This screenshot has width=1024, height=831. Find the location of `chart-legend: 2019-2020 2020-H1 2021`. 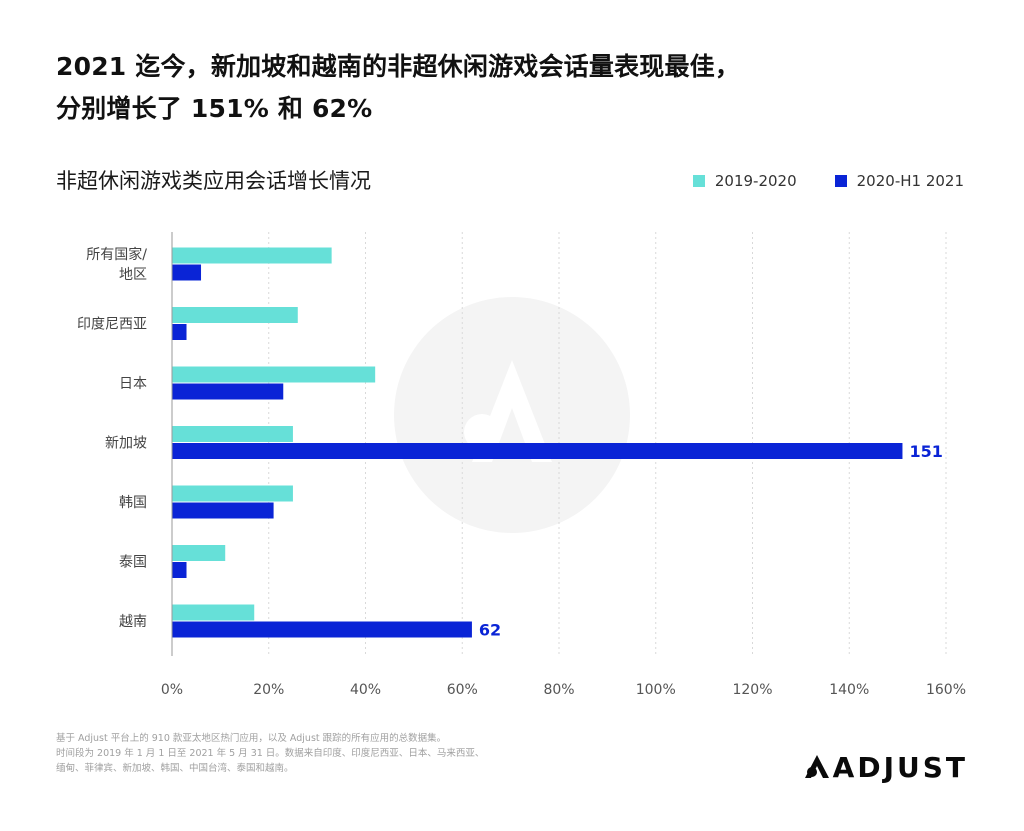

chart-legend: 2019-2020 2020-H1 2021 is located at coordinates (828, 181).